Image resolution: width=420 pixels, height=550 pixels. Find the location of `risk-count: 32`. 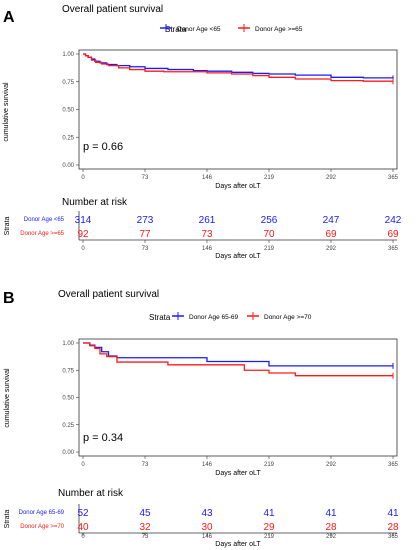

risk-count: 32 is located at coordinates (145, 527).